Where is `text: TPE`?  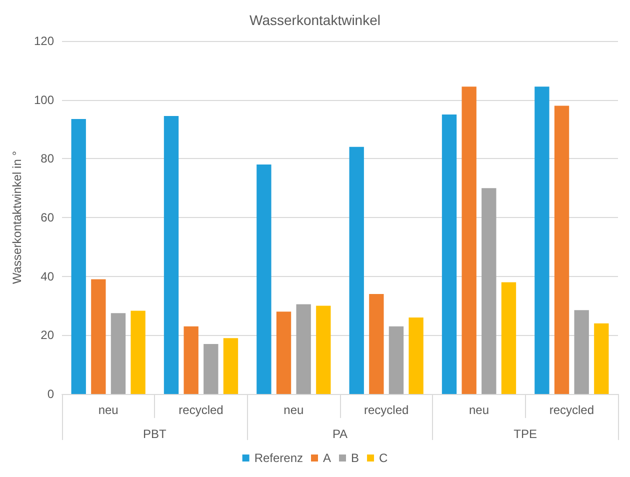
text: TPE is located at coordinates (526, 434).